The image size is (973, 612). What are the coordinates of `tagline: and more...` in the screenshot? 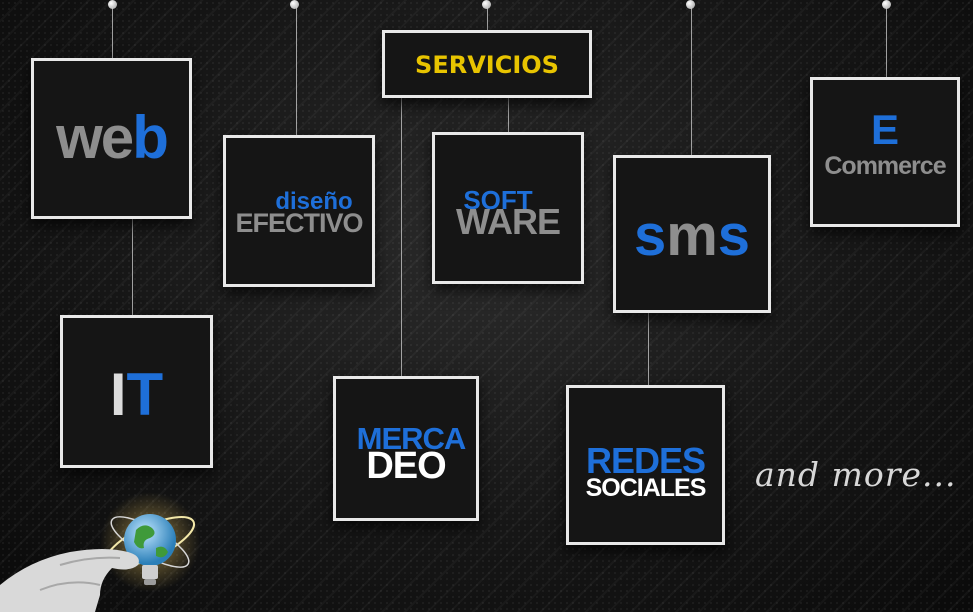 It's located at (856, 474).